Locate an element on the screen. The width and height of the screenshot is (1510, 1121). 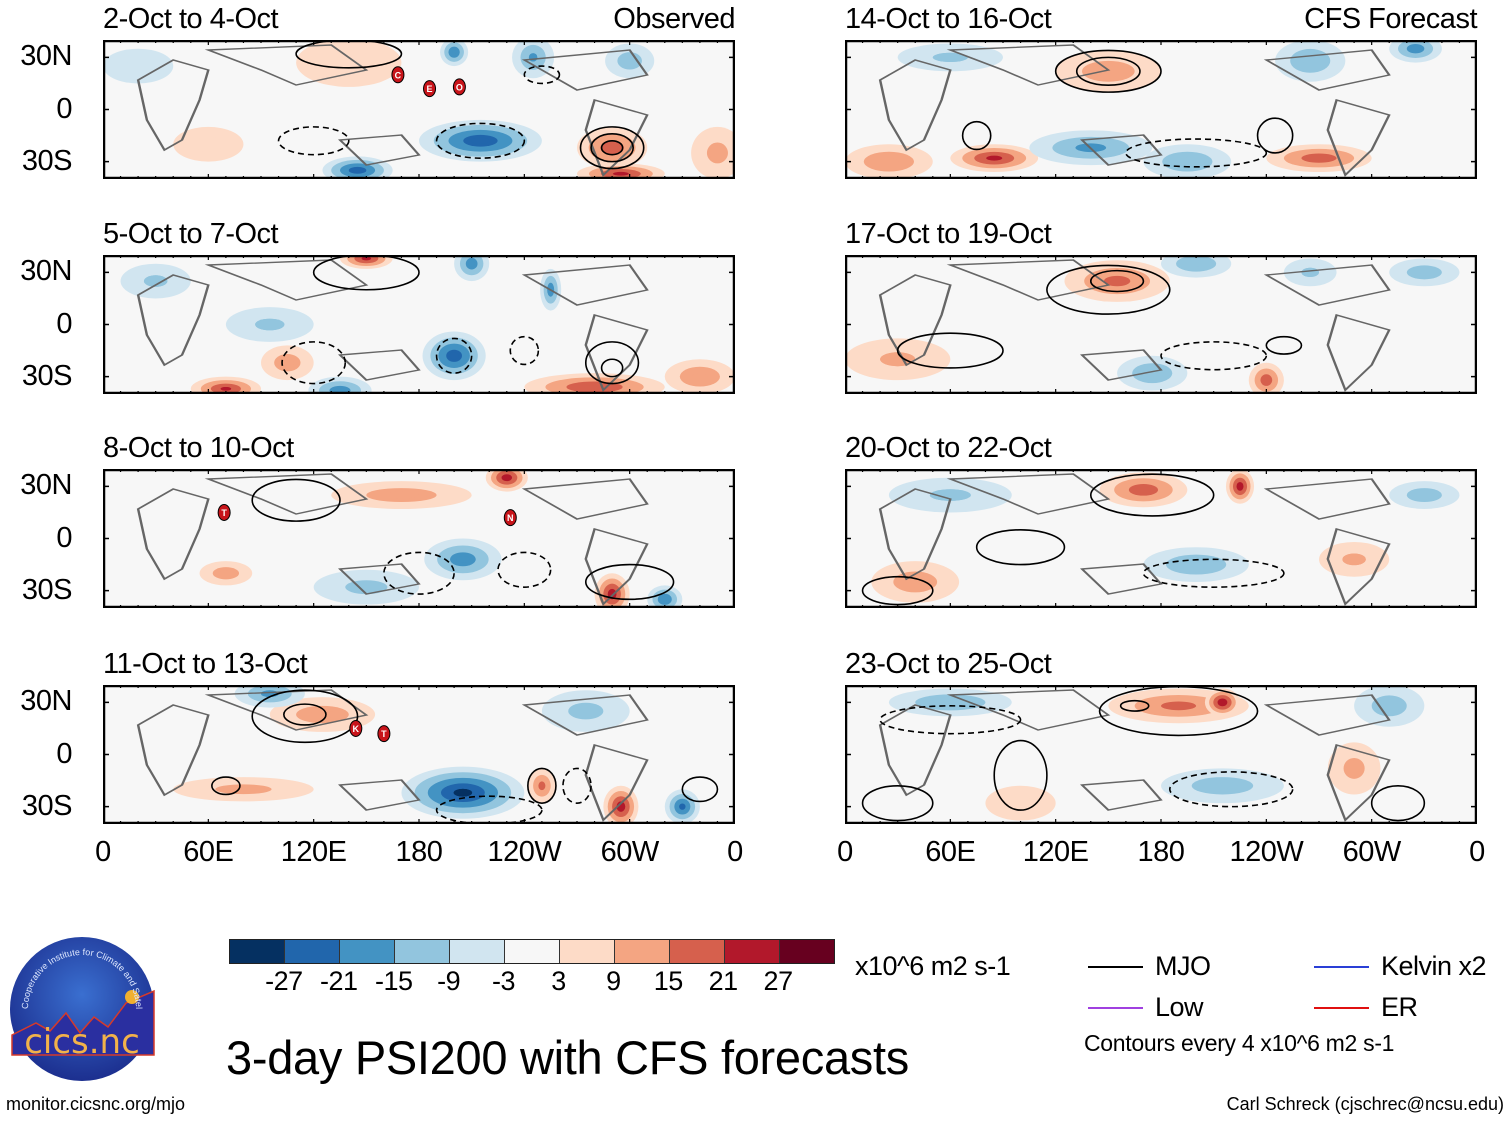
cyclone-letter: E is located at coordinates (430, 89).